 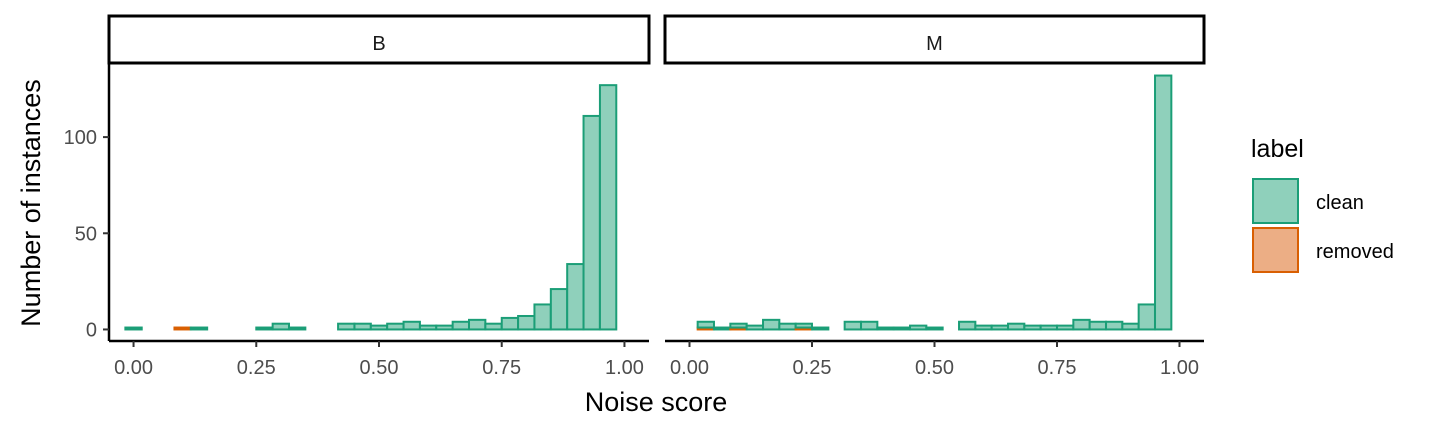 What do you see at coordinates (31, 203) in the screenshot?
I see `y-axis-title: Number of instances` at bounding box center [31, 203].